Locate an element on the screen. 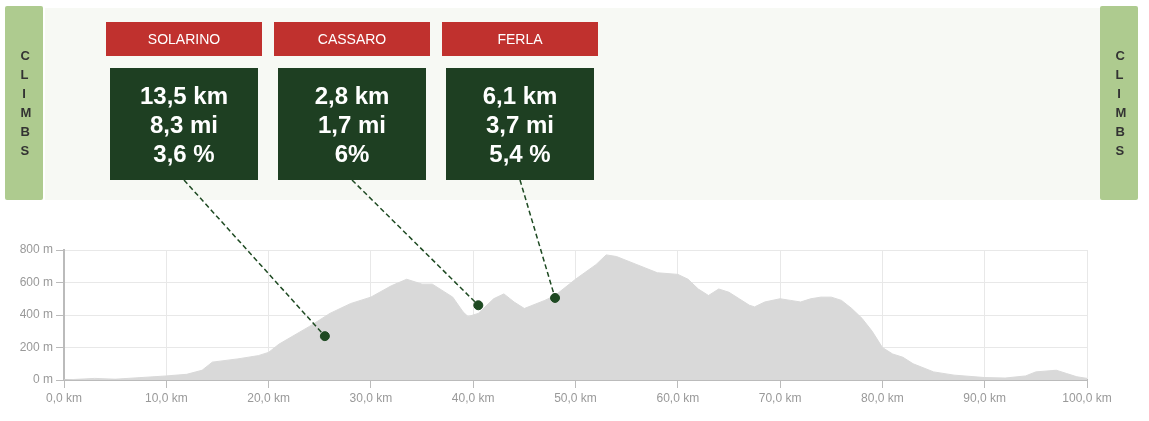  text: SOLARINO is located at coordinates (184, 39).